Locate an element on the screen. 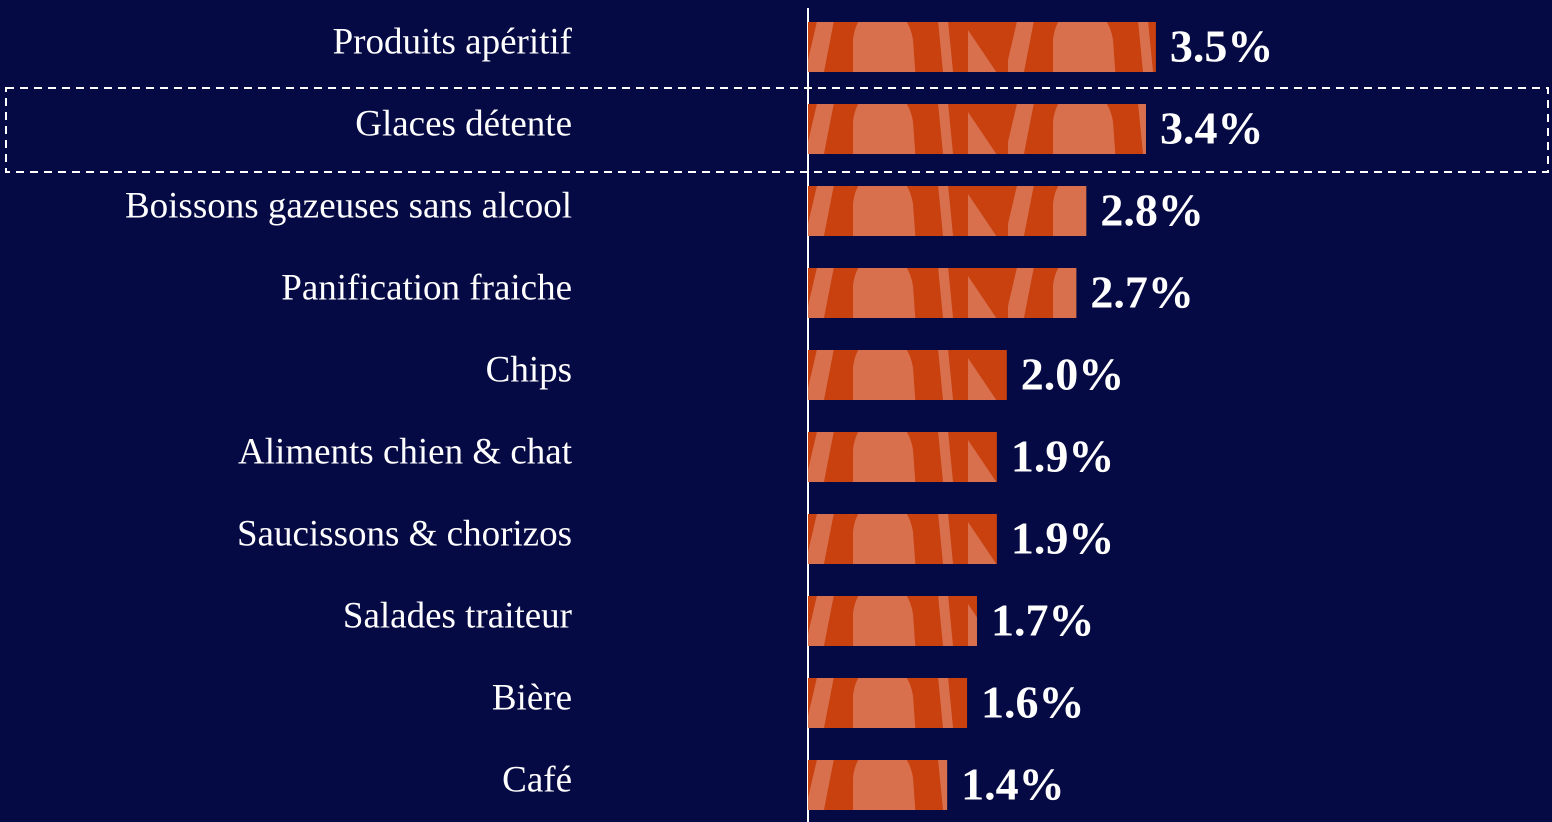 The width and height of the screenshot is (1552, 822). category-label: Boissons gazeuses sans alcool is located at coordinates (348, 205).